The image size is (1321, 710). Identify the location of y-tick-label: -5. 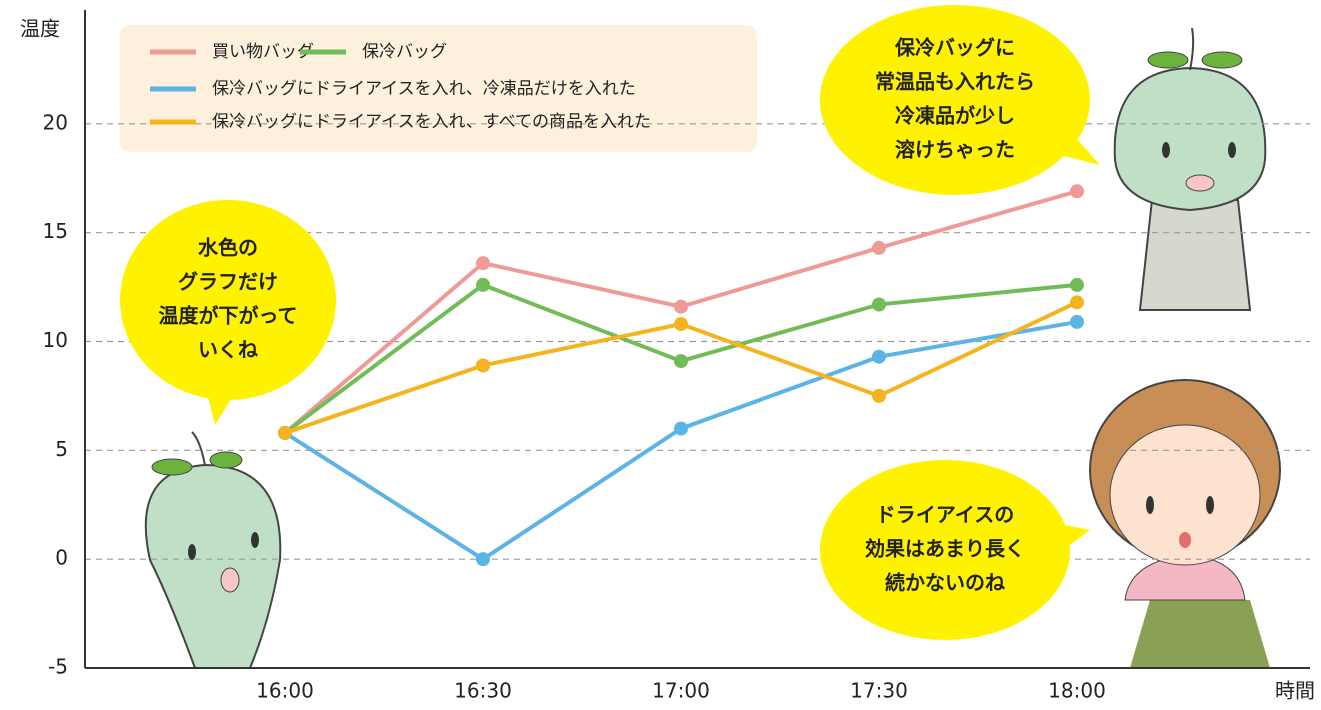
(58, 667).